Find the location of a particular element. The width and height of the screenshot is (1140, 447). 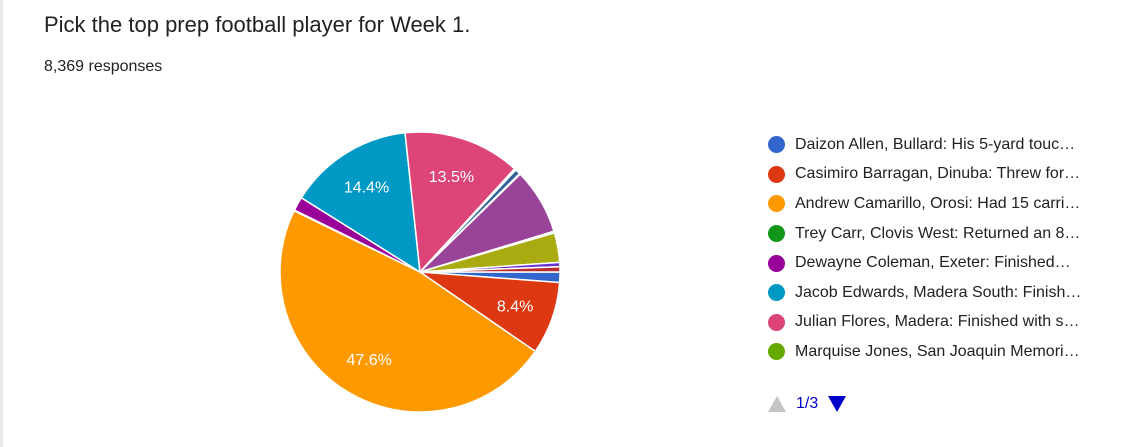

previous-page-icon is located at coordinates (777, 404).